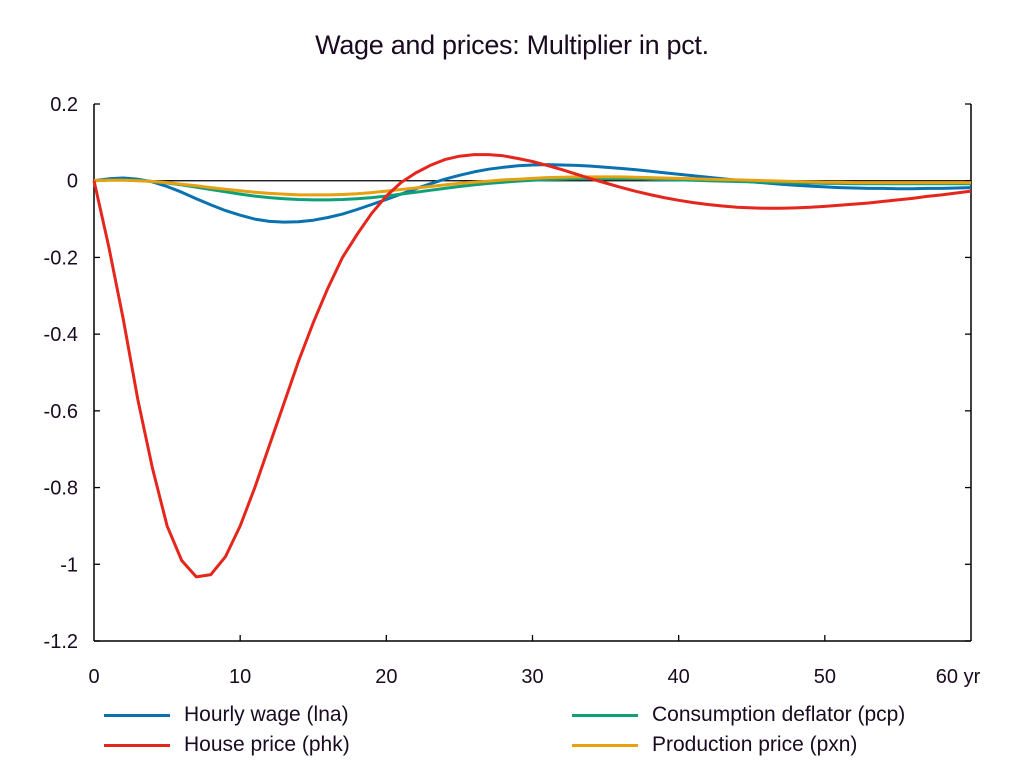 This screenshot has height=778, width=1024. I want to click on y-tick-label: -0.4, so click(61, 335).